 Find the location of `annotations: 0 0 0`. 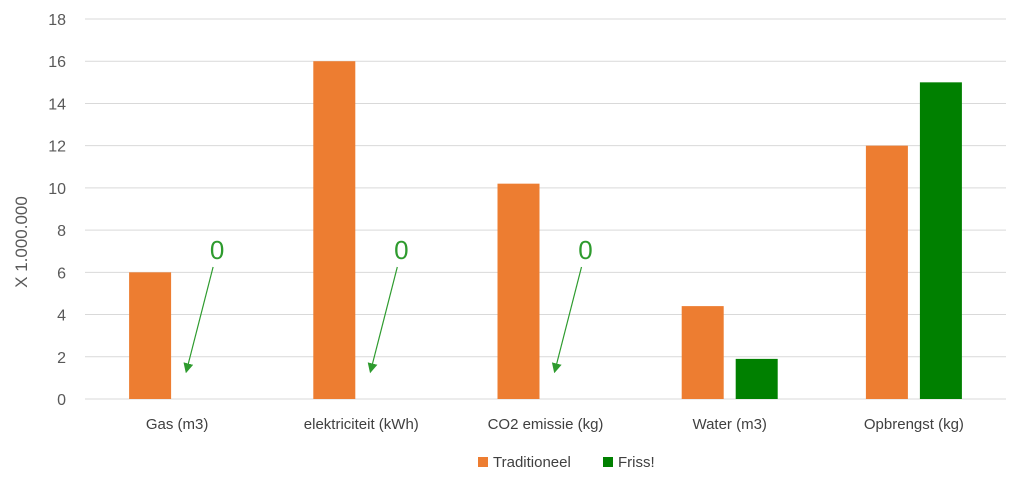

annotations: 0 0 0 is located at coordinates (388, 304).